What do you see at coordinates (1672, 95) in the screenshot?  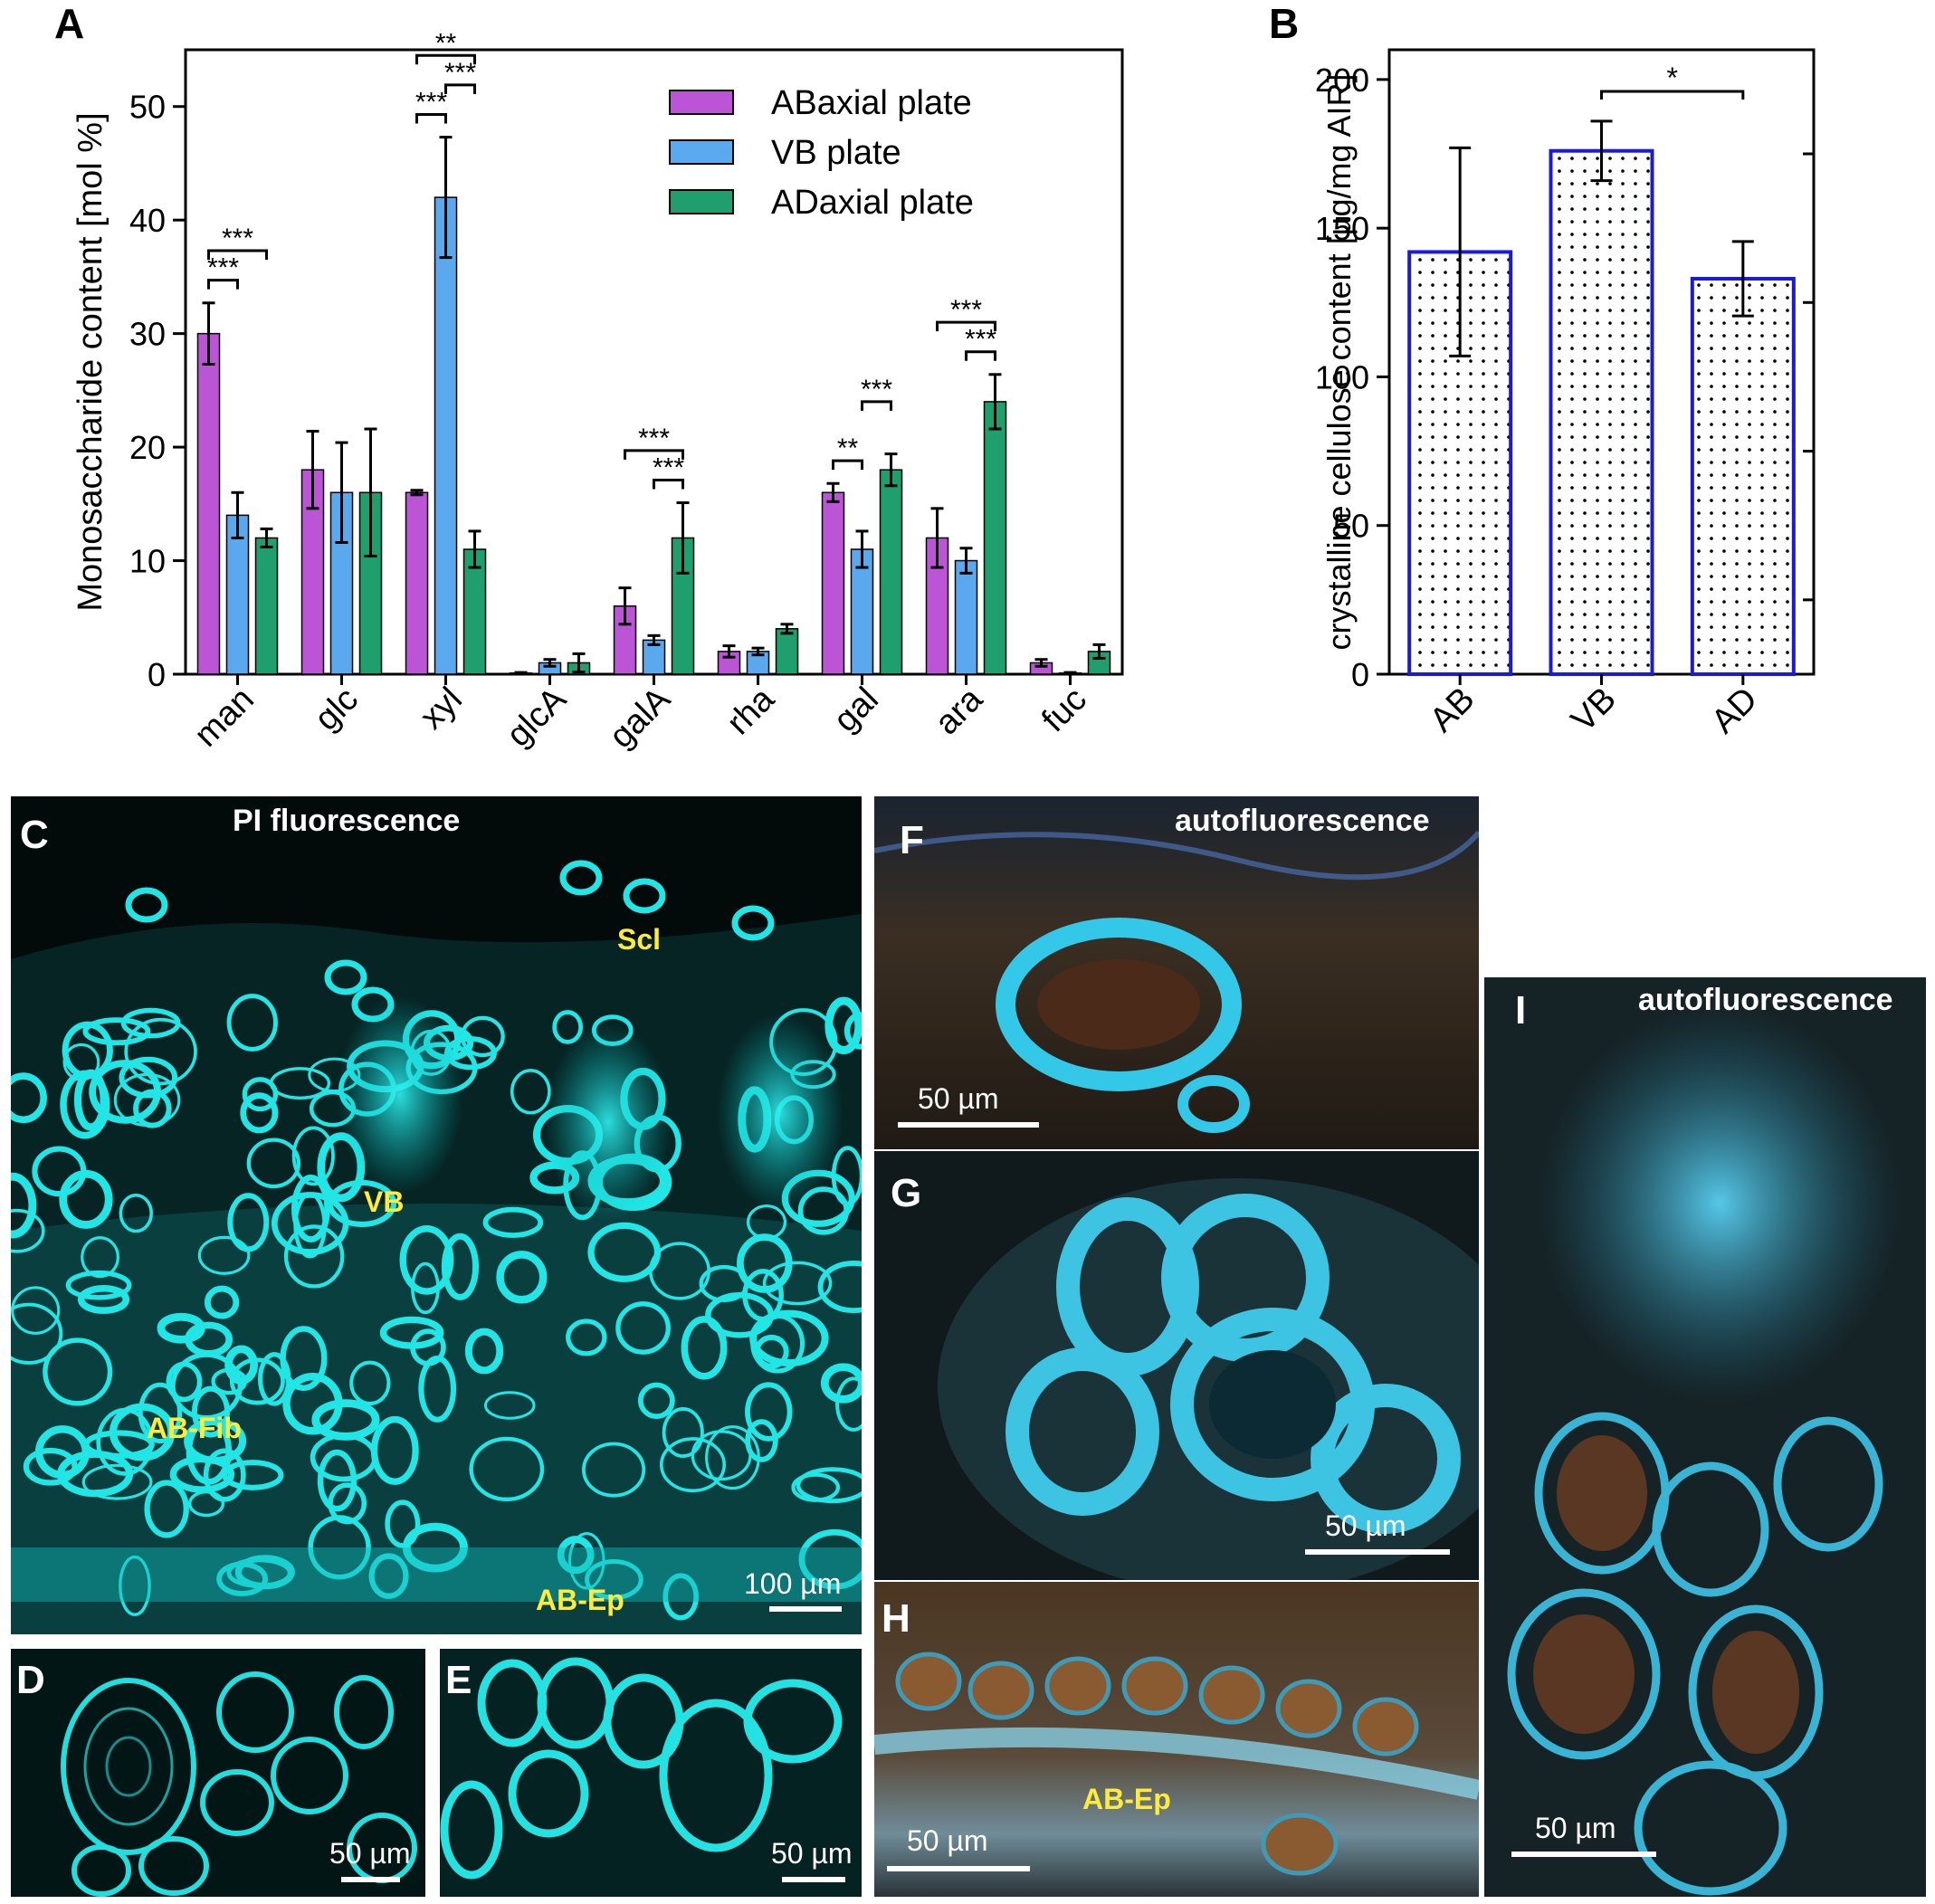 I see `significance-bracket-b` at bounding box center [1672, 95].